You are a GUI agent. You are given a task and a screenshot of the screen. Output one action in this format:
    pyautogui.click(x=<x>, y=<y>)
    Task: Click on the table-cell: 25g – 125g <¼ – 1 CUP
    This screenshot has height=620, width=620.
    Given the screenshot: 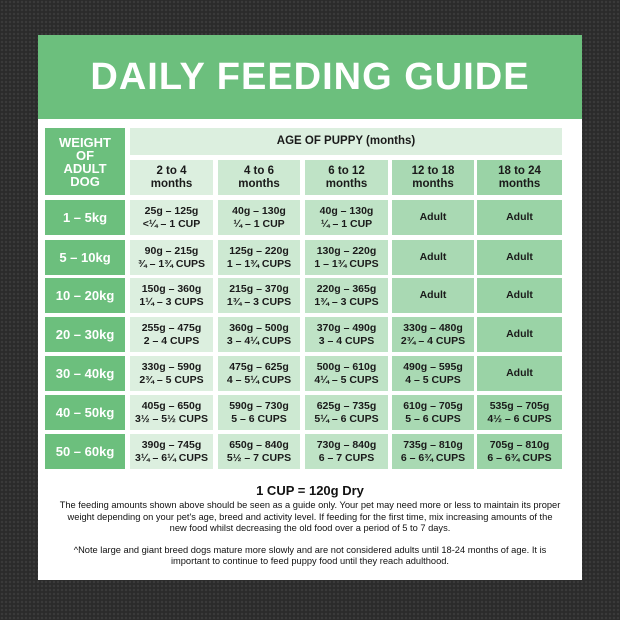 What is the action you would take?
    pyautogui.click(x=171, y=217)
    